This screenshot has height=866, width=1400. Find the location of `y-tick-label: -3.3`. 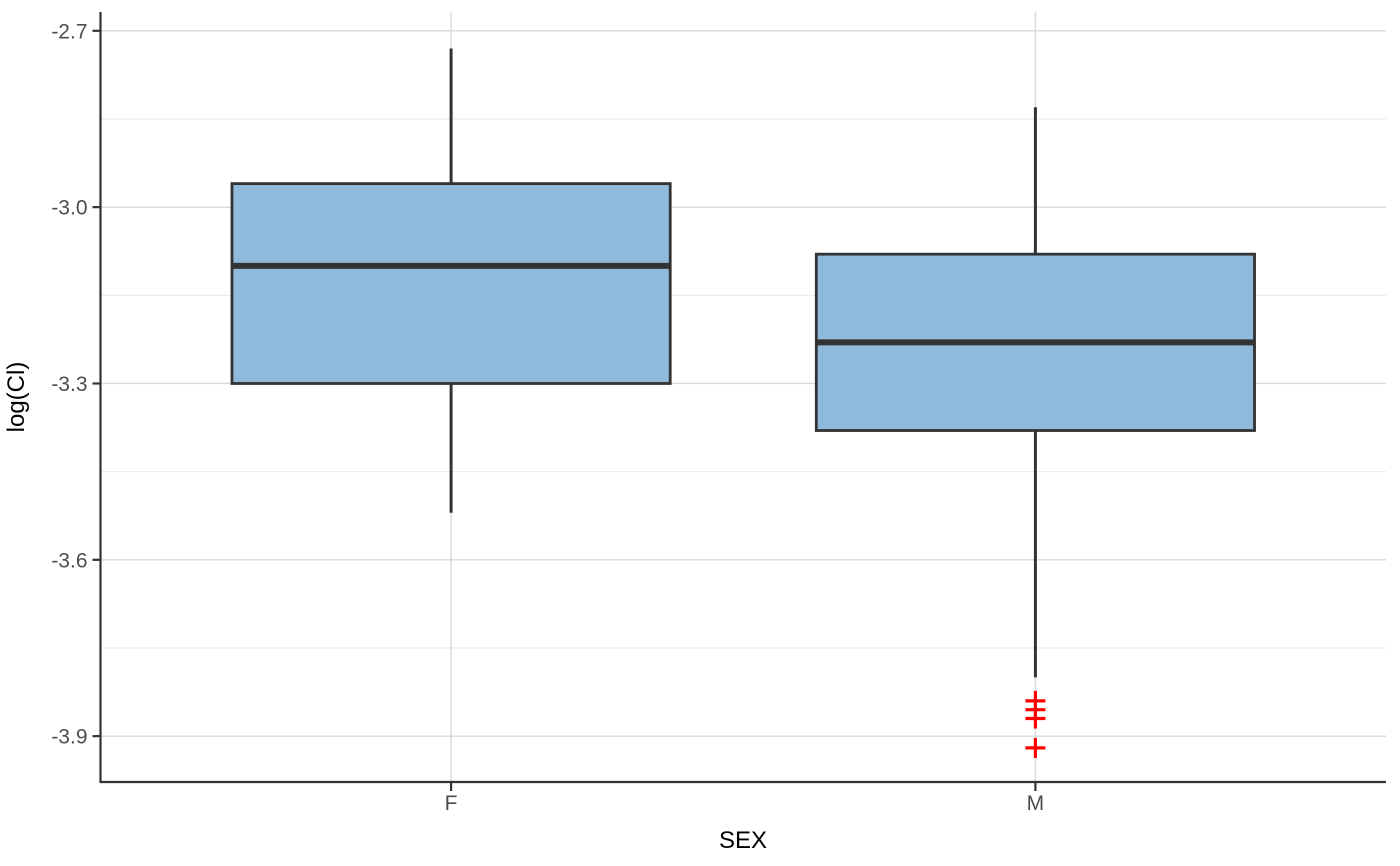

y-tick-label: -3.3 is located at coordinates (69, 384).